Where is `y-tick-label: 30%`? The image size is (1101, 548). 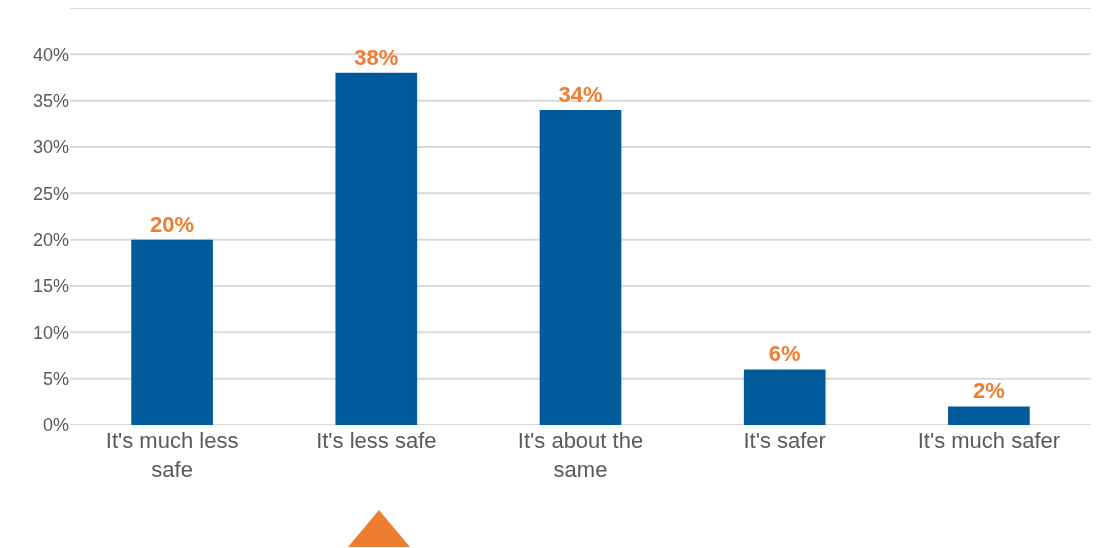 y-tick-label: 30% is located at coordinates (50, 147).